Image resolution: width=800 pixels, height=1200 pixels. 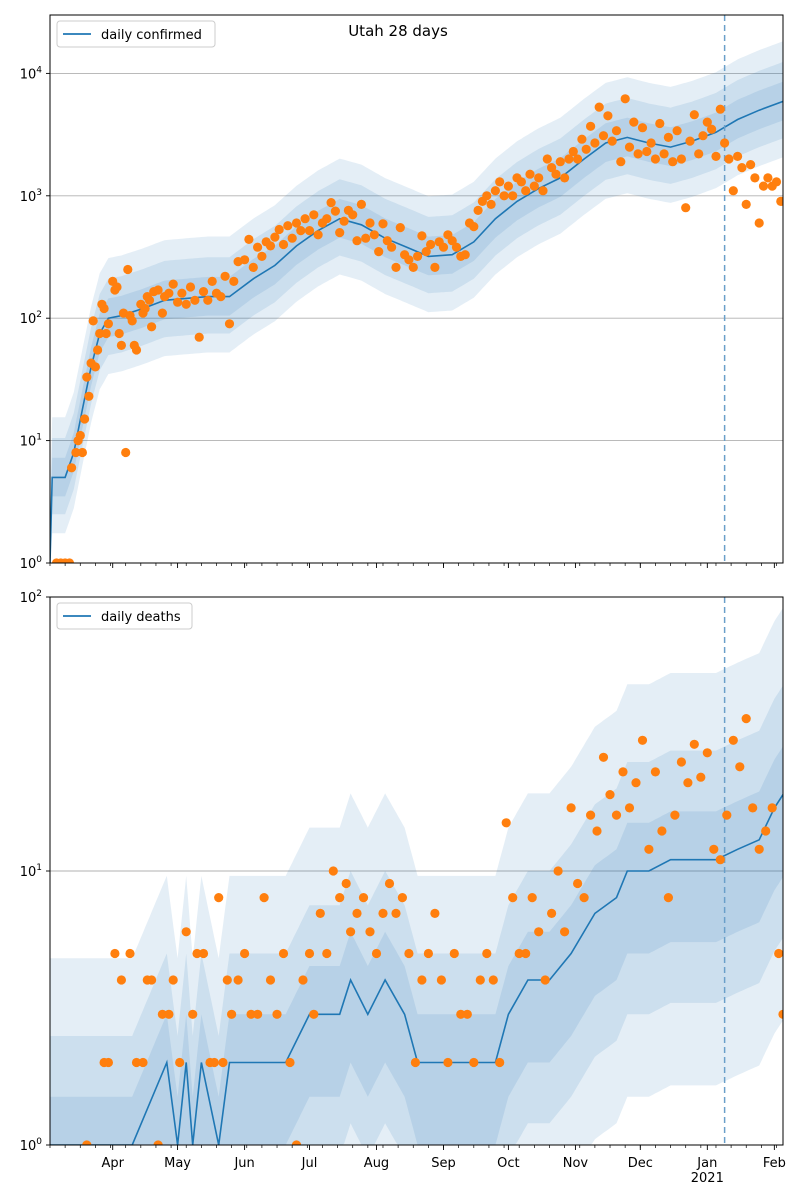 I want to click on y-tick-exponent: 1, so click(x=39, y=438).